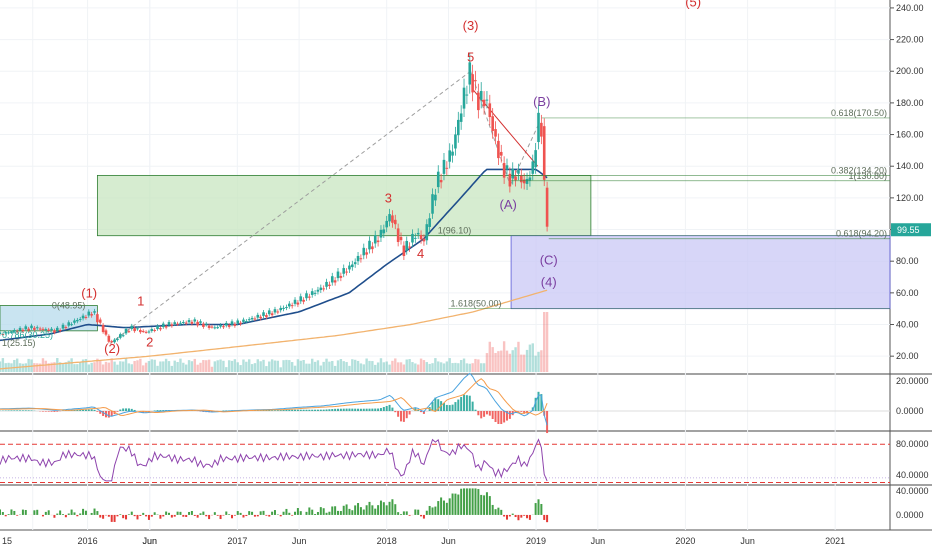 The height and width of the screenshot is (555, 932). What do you see at coordinates (140, 301) in the screenshot?
I see `wave-label: 1` at bounding box center [140, 301].